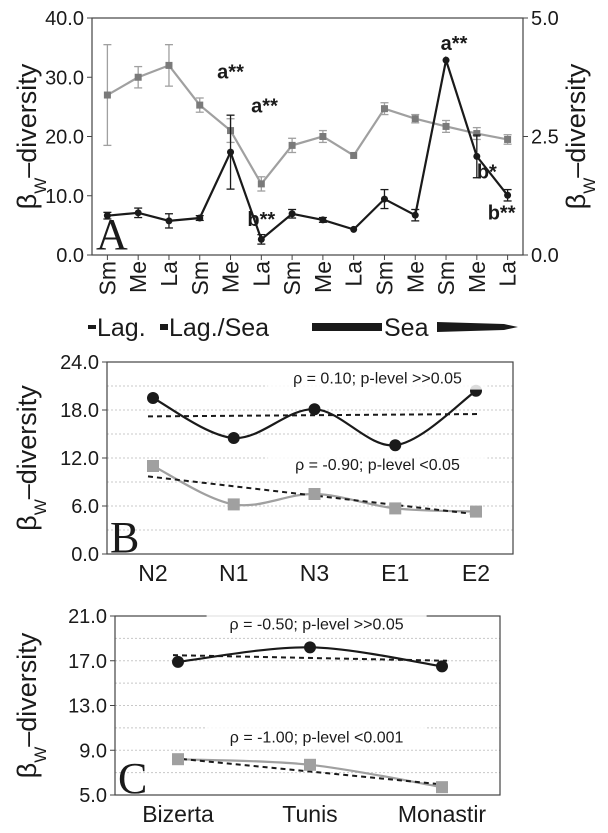 Image resolution: width=608 pixels, height=833 pixels. What do you see at coordinates (79, 411) in the screenshot?
I see `y-tick-label: 18.0` at bounding box center [79, 411].